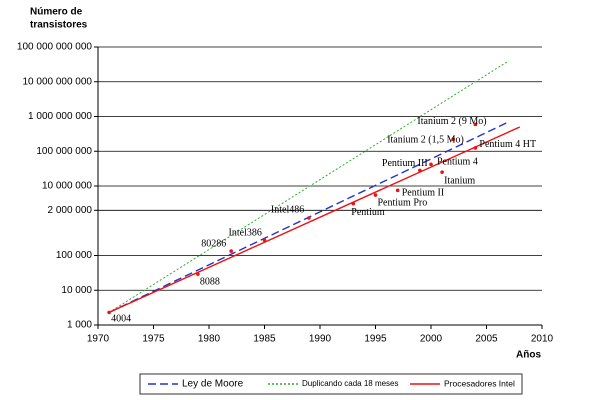  I want to click on y-tick-label: 100 000 000 000, so click(55, 47).